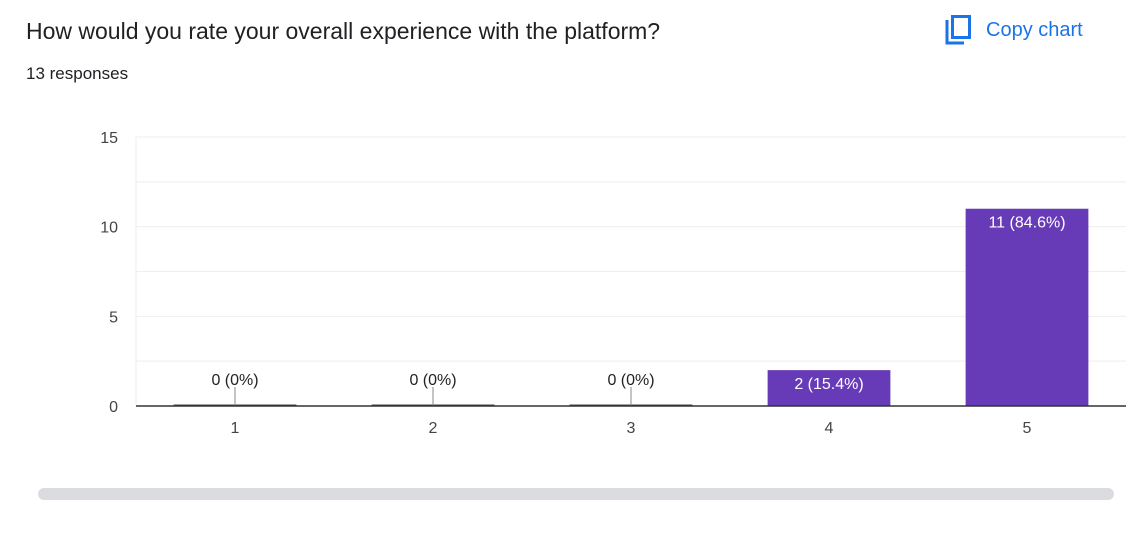 The width and height of the screenshot is (1134, 534). I want to click on response-count: 13 responses, so click(77, 73).